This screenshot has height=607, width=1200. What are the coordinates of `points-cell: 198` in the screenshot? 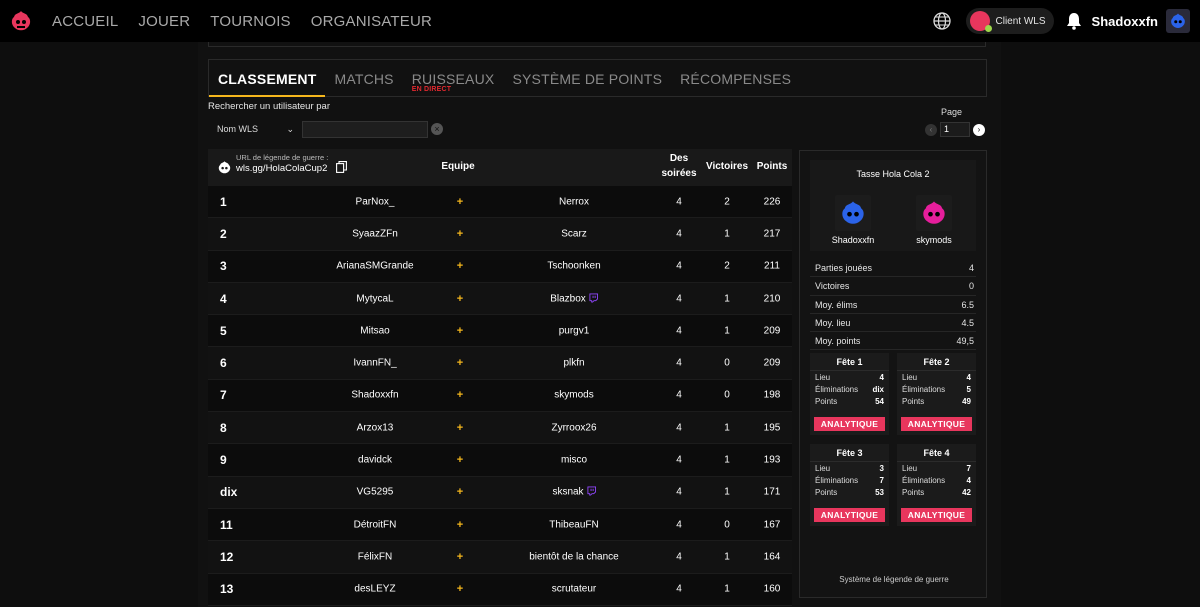 It's located at (772, 395).